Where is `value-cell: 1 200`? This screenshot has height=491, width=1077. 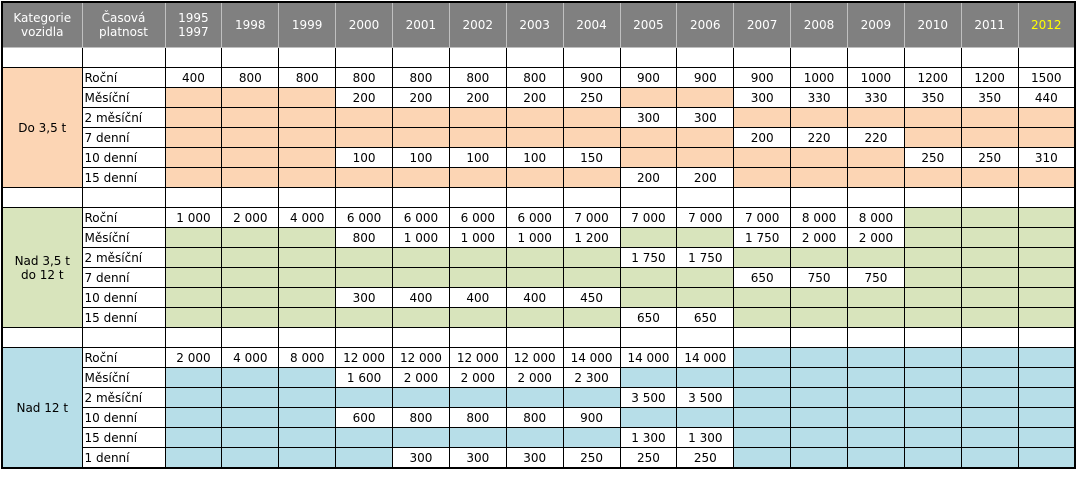
value-cell: 1 200 is located at coordinates (591, 237).